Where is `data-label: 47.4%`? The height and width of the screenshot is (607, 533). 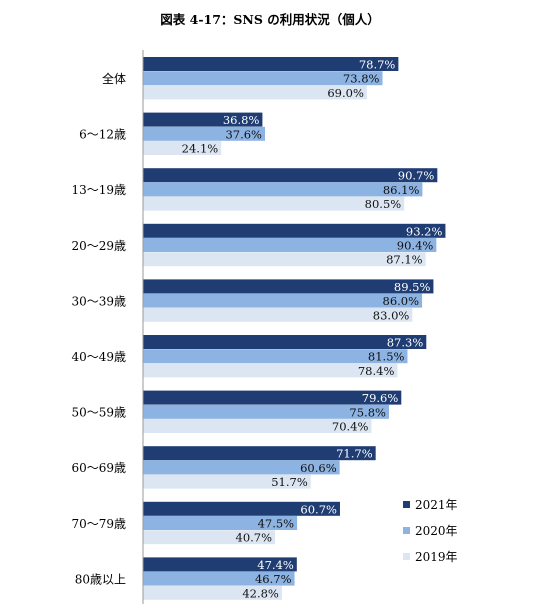 data-label: 47.4% is located at coordinates (275, 565).